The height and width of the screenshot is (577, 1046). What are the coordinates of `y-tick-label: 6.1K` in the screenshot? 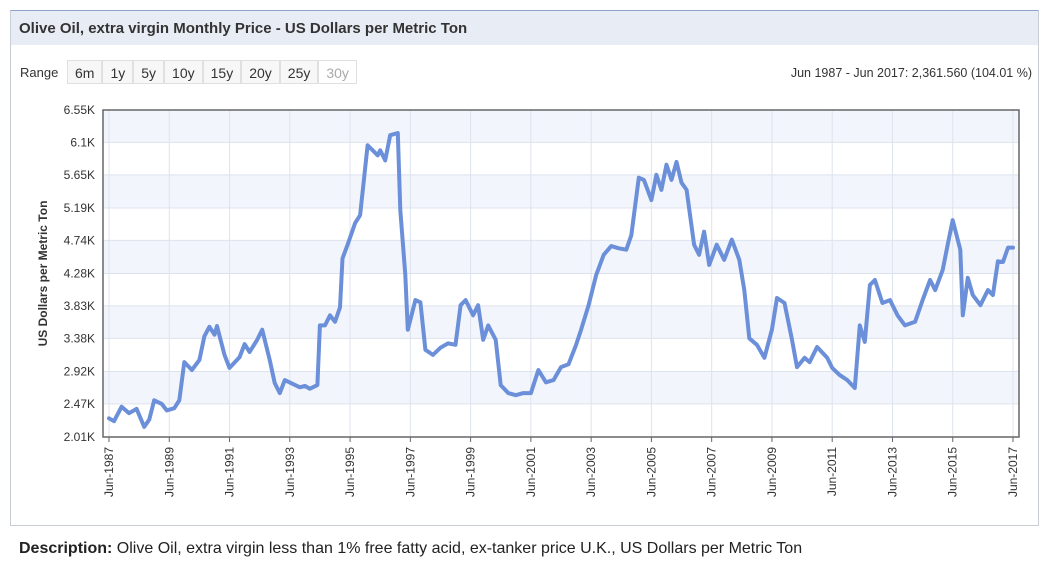 It's located at (82, 142).